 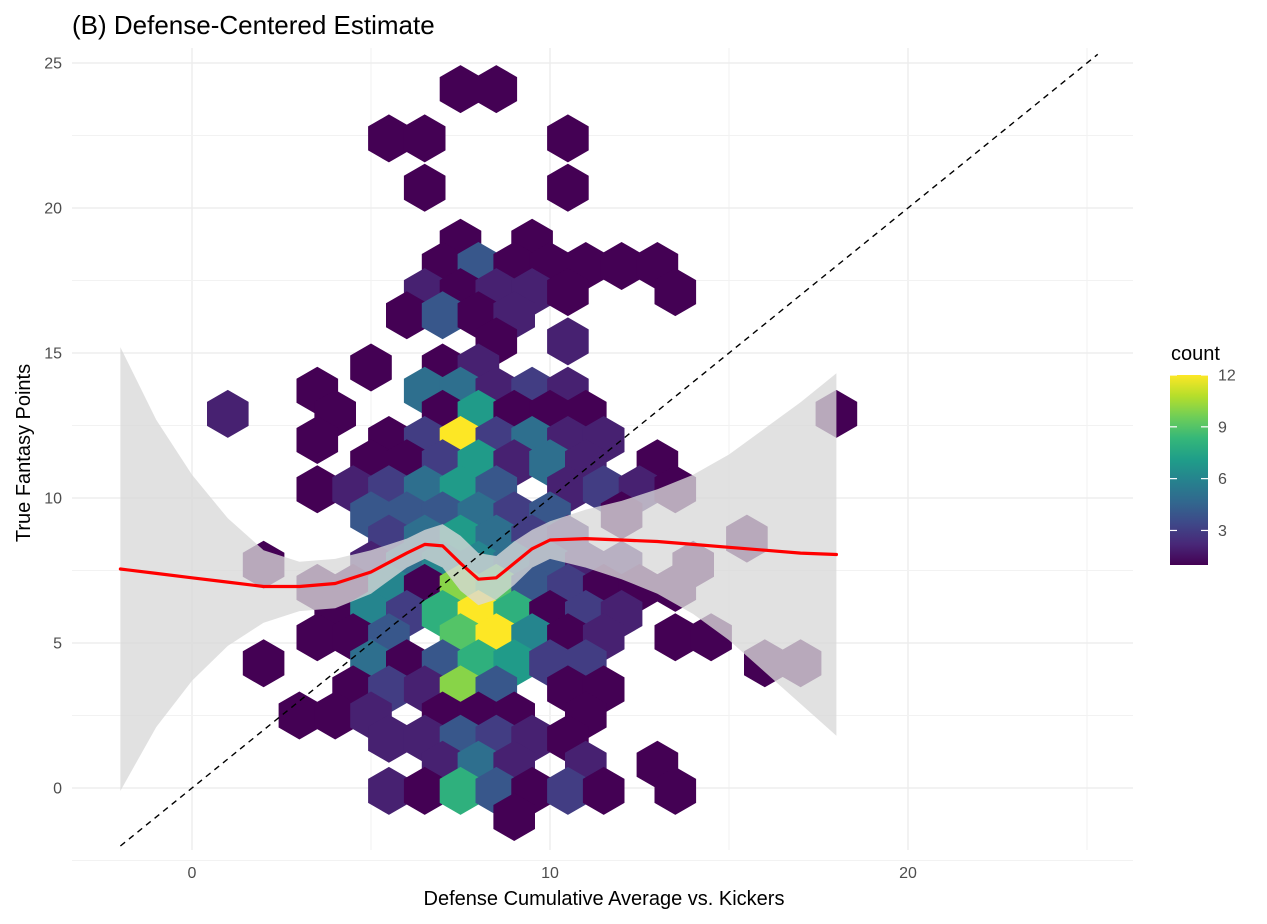 I want to click on legend-ticks: 3 6 9 12, so click(x=1203, y=454).